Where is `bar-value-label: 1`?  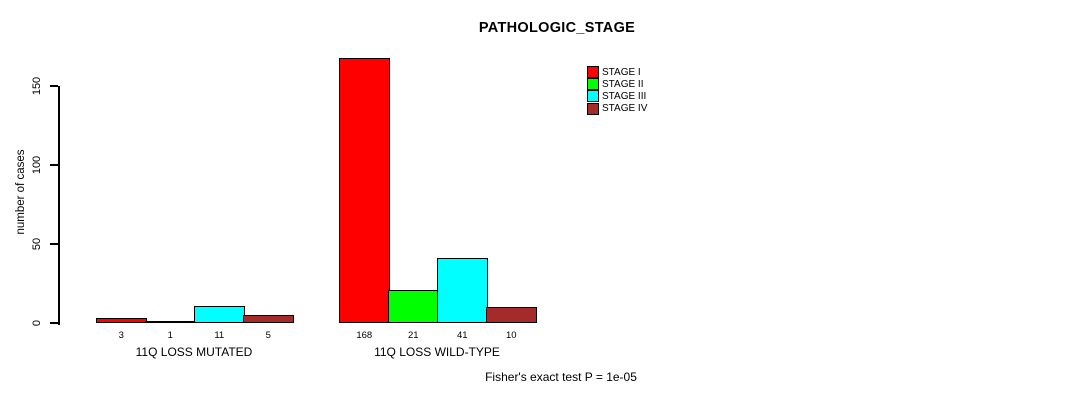
bar-value-label: 1 is located at coordinates (170, 335).